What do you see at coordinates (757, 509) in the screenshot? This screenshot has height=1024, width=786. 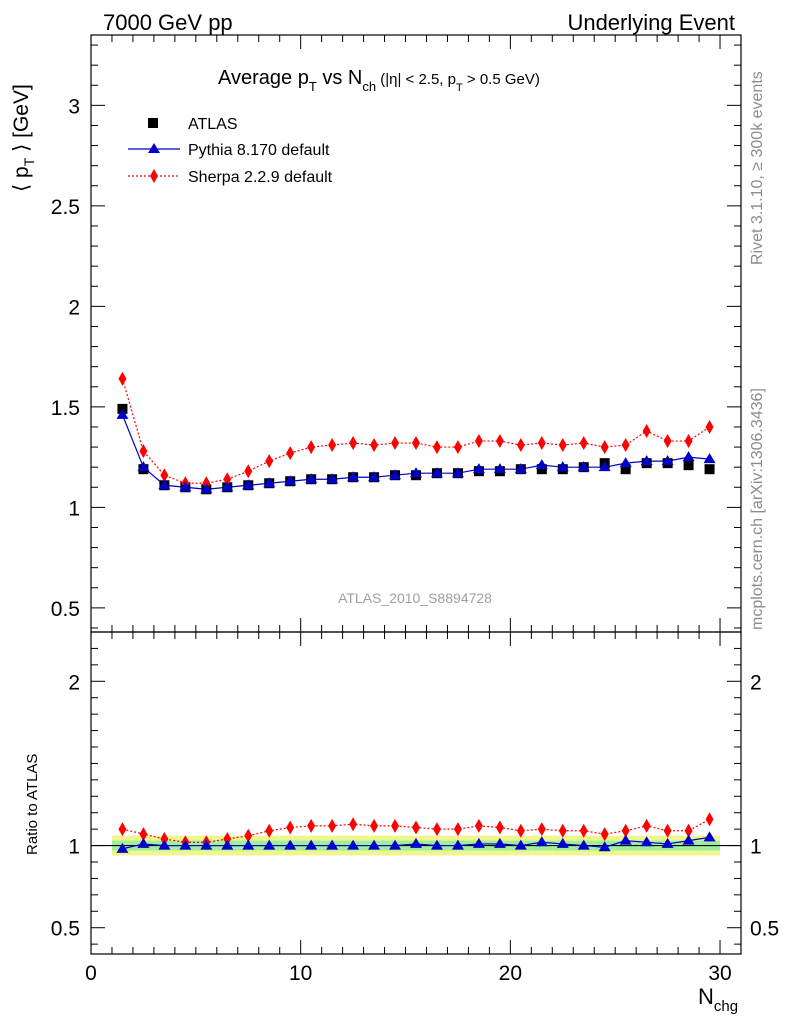 I see `mcplots-label: mcplots.cern.ch [arXiv:1306.3436]` at bounding box center [757, 509].